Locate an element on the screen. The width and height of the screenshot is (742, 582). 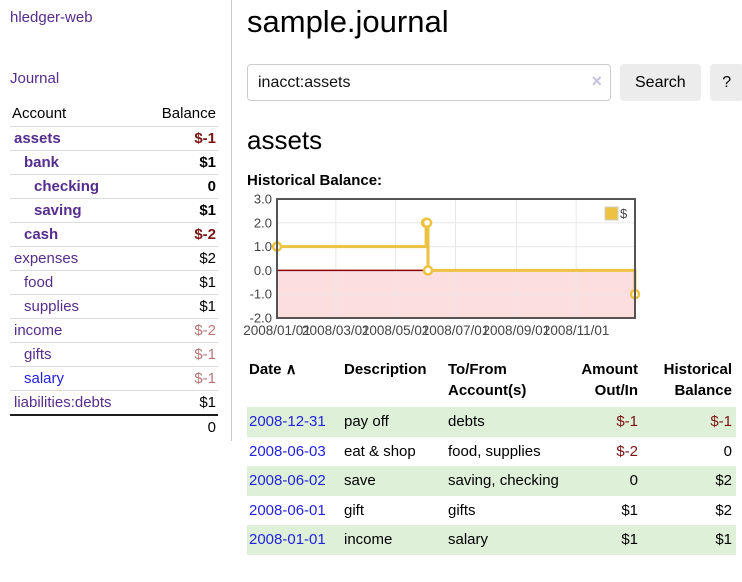
account-row: saving $1 is located at coordinates (114, 210).